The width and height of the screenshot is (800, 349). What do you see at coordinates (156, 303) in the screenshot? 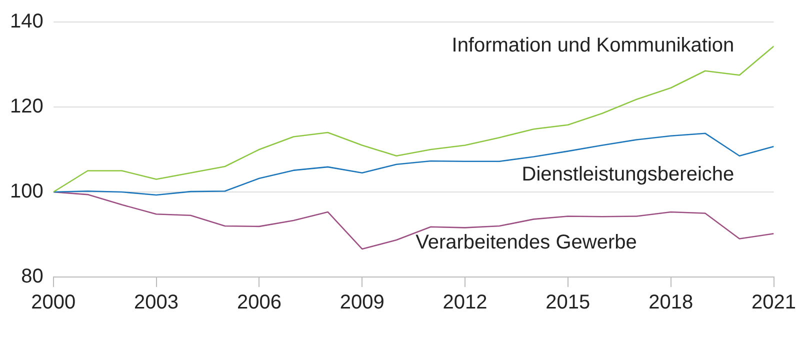
I see `x-tick-label: 2003` at bounding box center [156, 303].